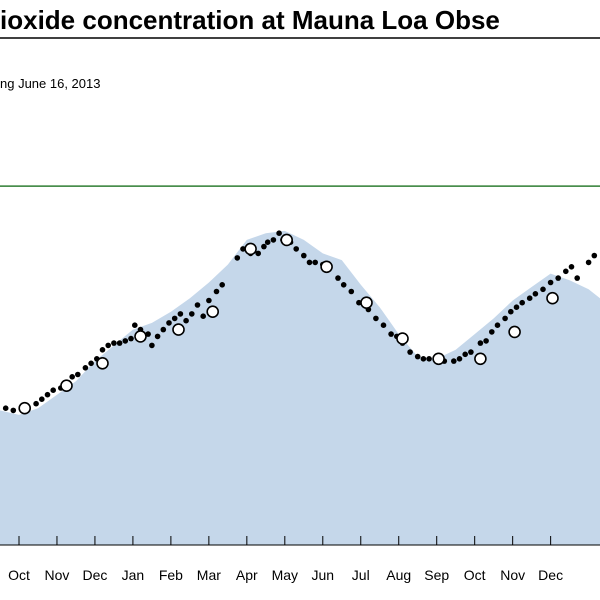 Image resolution: width=600 pixels, height=600 pixels. I want to click on x-tick-label: May, so click(285, 575).